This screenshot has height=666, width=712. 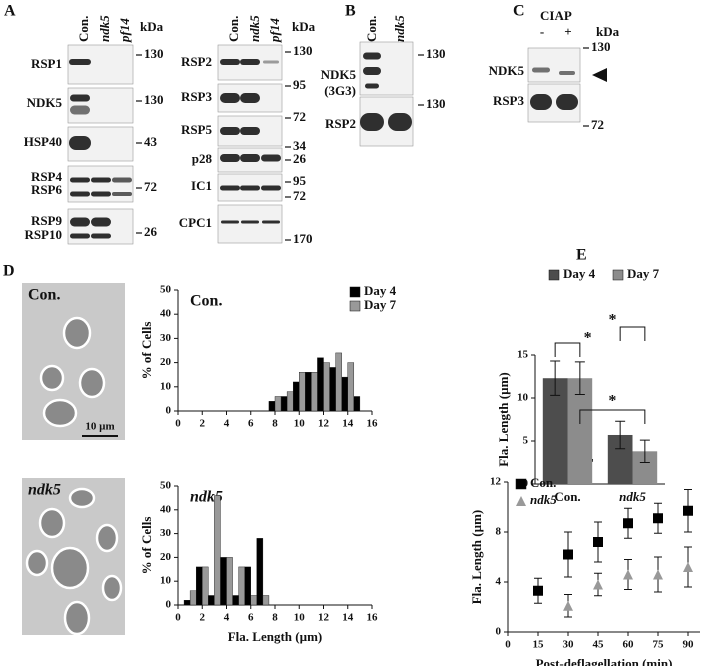 I want to click on legend-swatch, so click(x=521, y=484).